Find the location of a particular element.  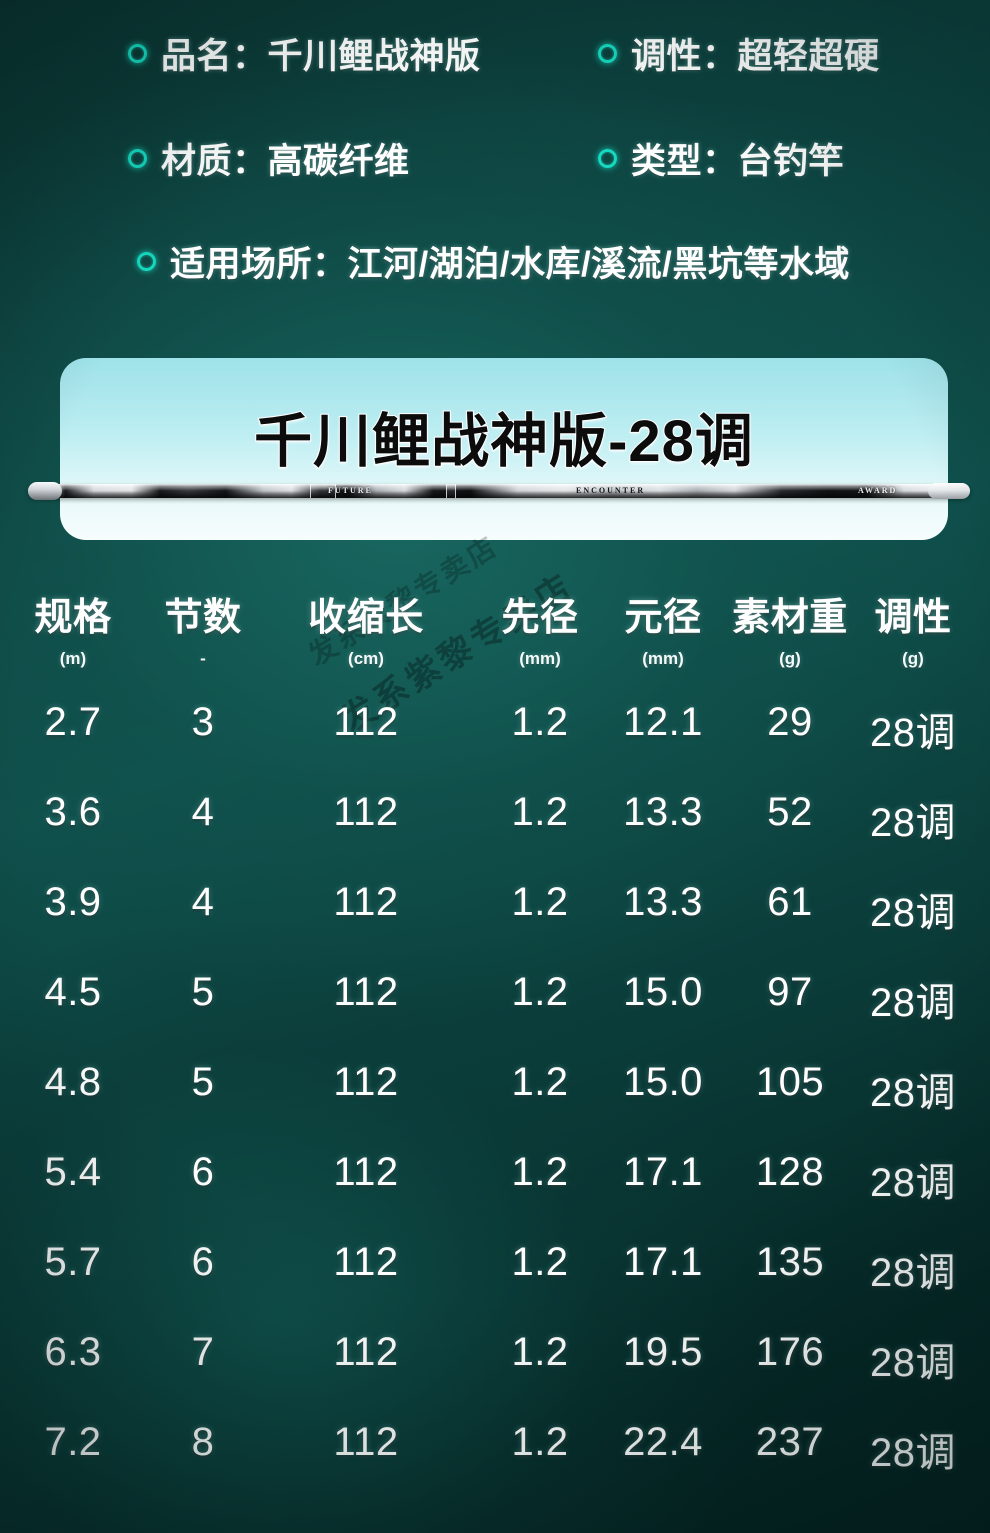

table-cell: 19.5 is located at coordinates (663, 1352).